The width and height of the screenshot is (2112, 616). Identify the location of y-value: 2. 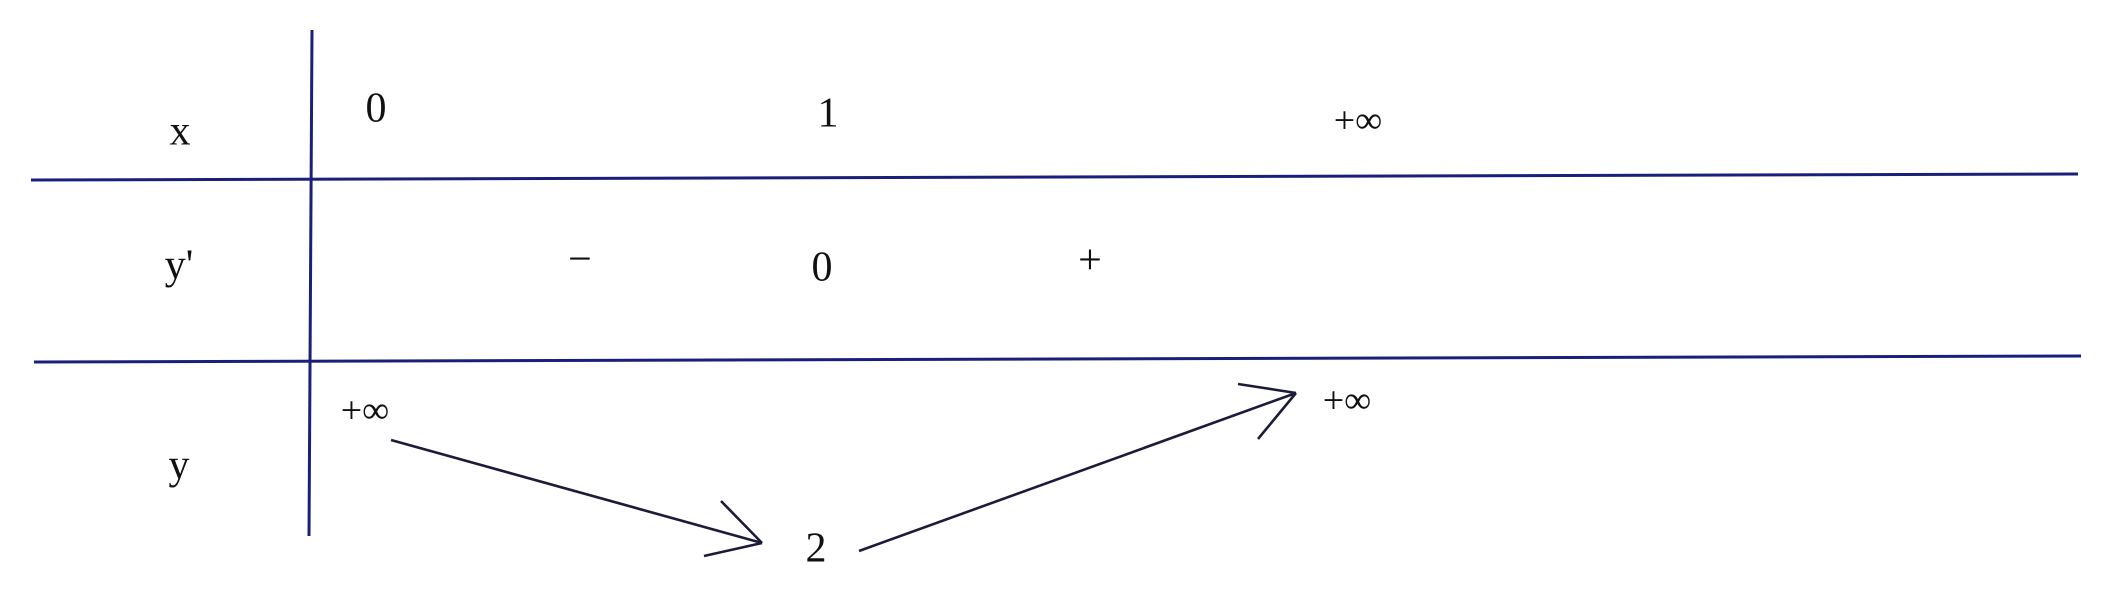
(816, 549).